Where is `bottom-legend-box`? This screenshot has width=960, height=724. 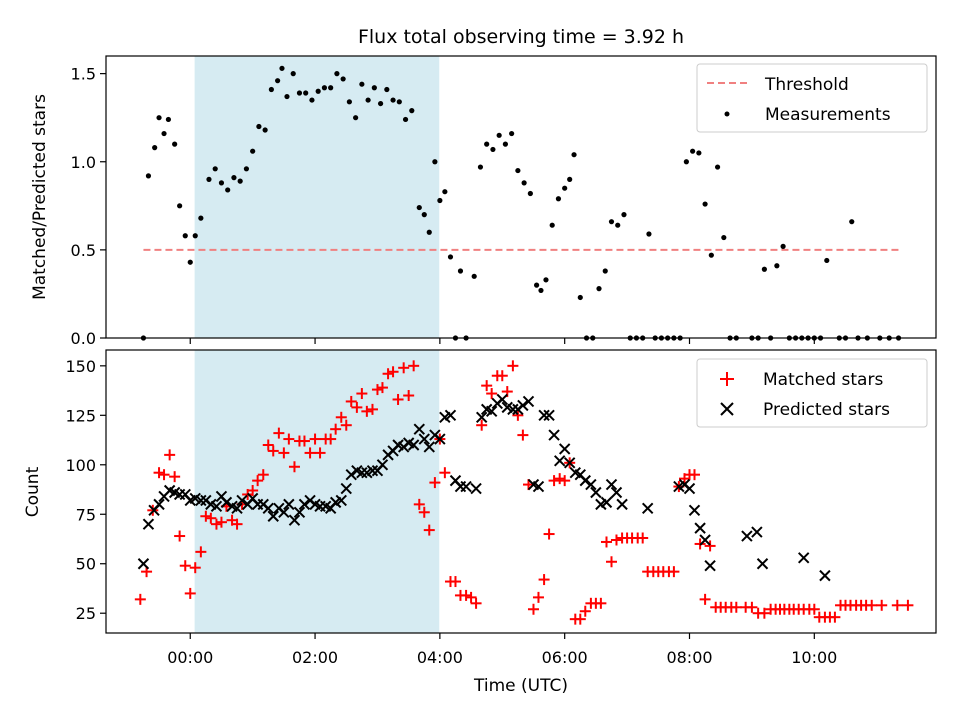
bottom-legend-box is located at coordinates (812, 393).